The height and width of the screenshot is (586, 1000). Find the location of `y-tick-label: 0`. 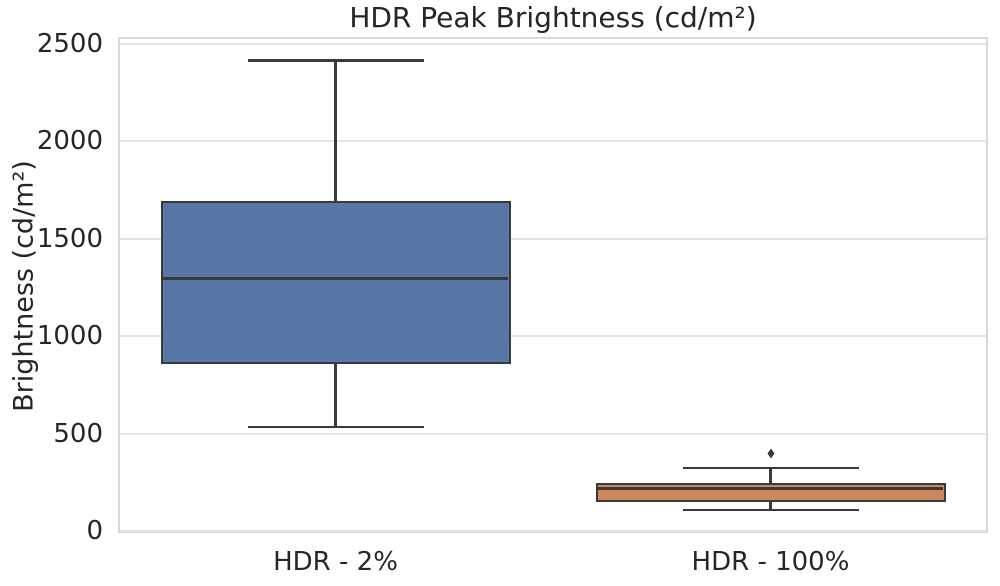

y-tick-label: 0 is located at coordinates (94, 531).